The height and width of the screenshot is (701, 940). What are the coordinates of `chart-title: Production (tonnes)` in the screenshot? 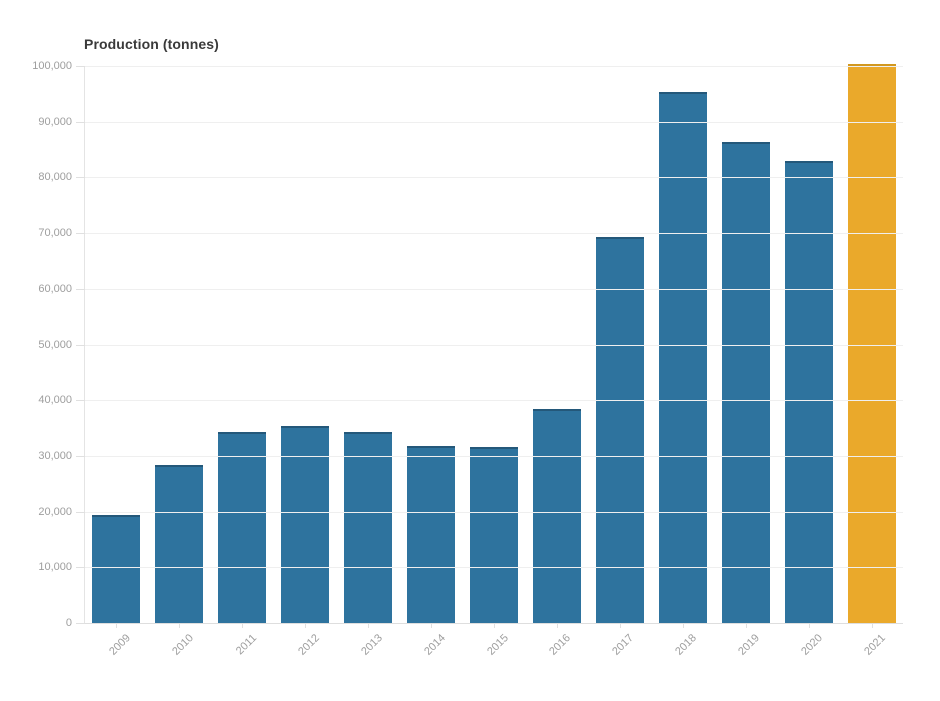 It's located at (151, 44).